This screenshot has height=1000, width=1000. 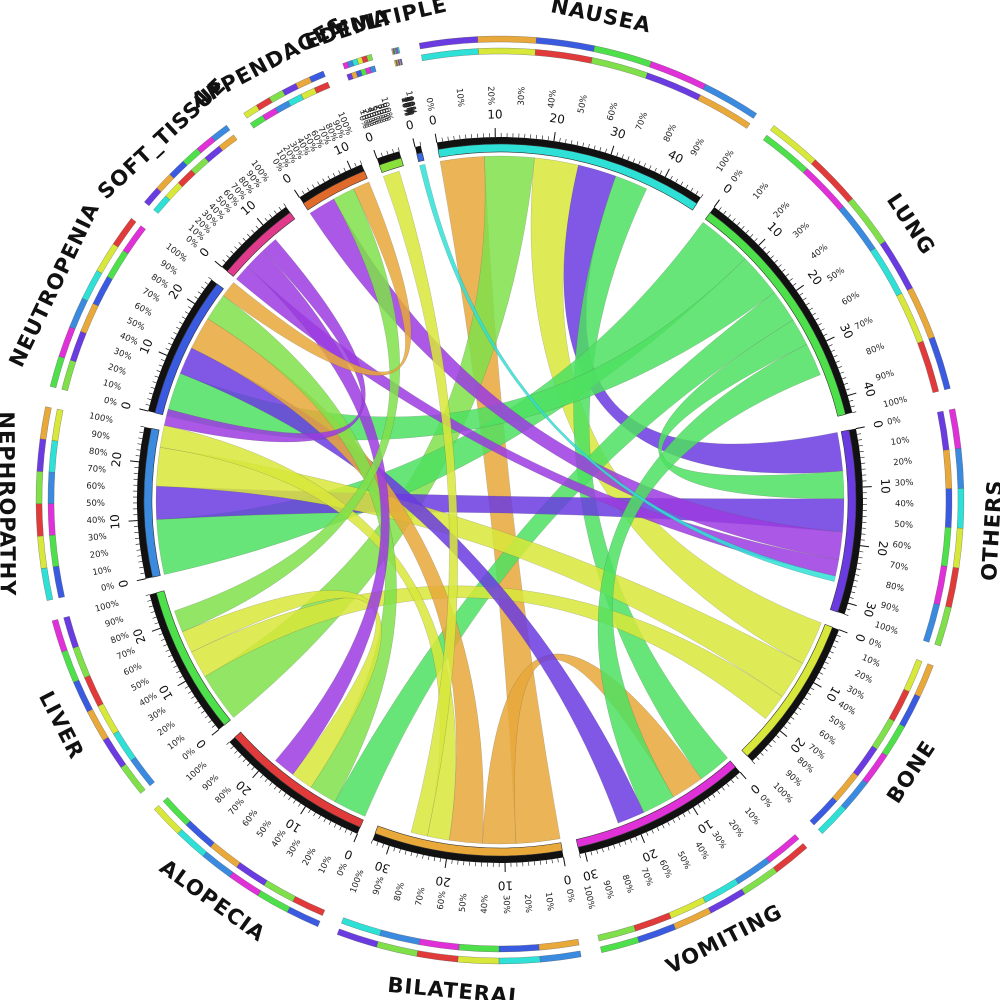 I want to click on segment-arc-neutropenia, so click(x=189, y=349).